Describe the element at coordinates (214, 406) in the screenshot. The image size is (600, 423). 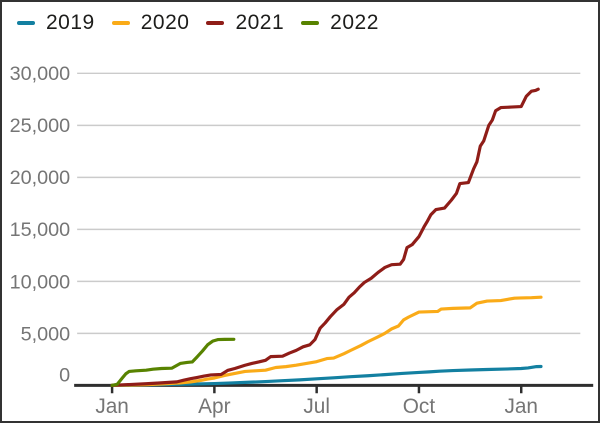
I see `x-tick-label: Apr` at that location.